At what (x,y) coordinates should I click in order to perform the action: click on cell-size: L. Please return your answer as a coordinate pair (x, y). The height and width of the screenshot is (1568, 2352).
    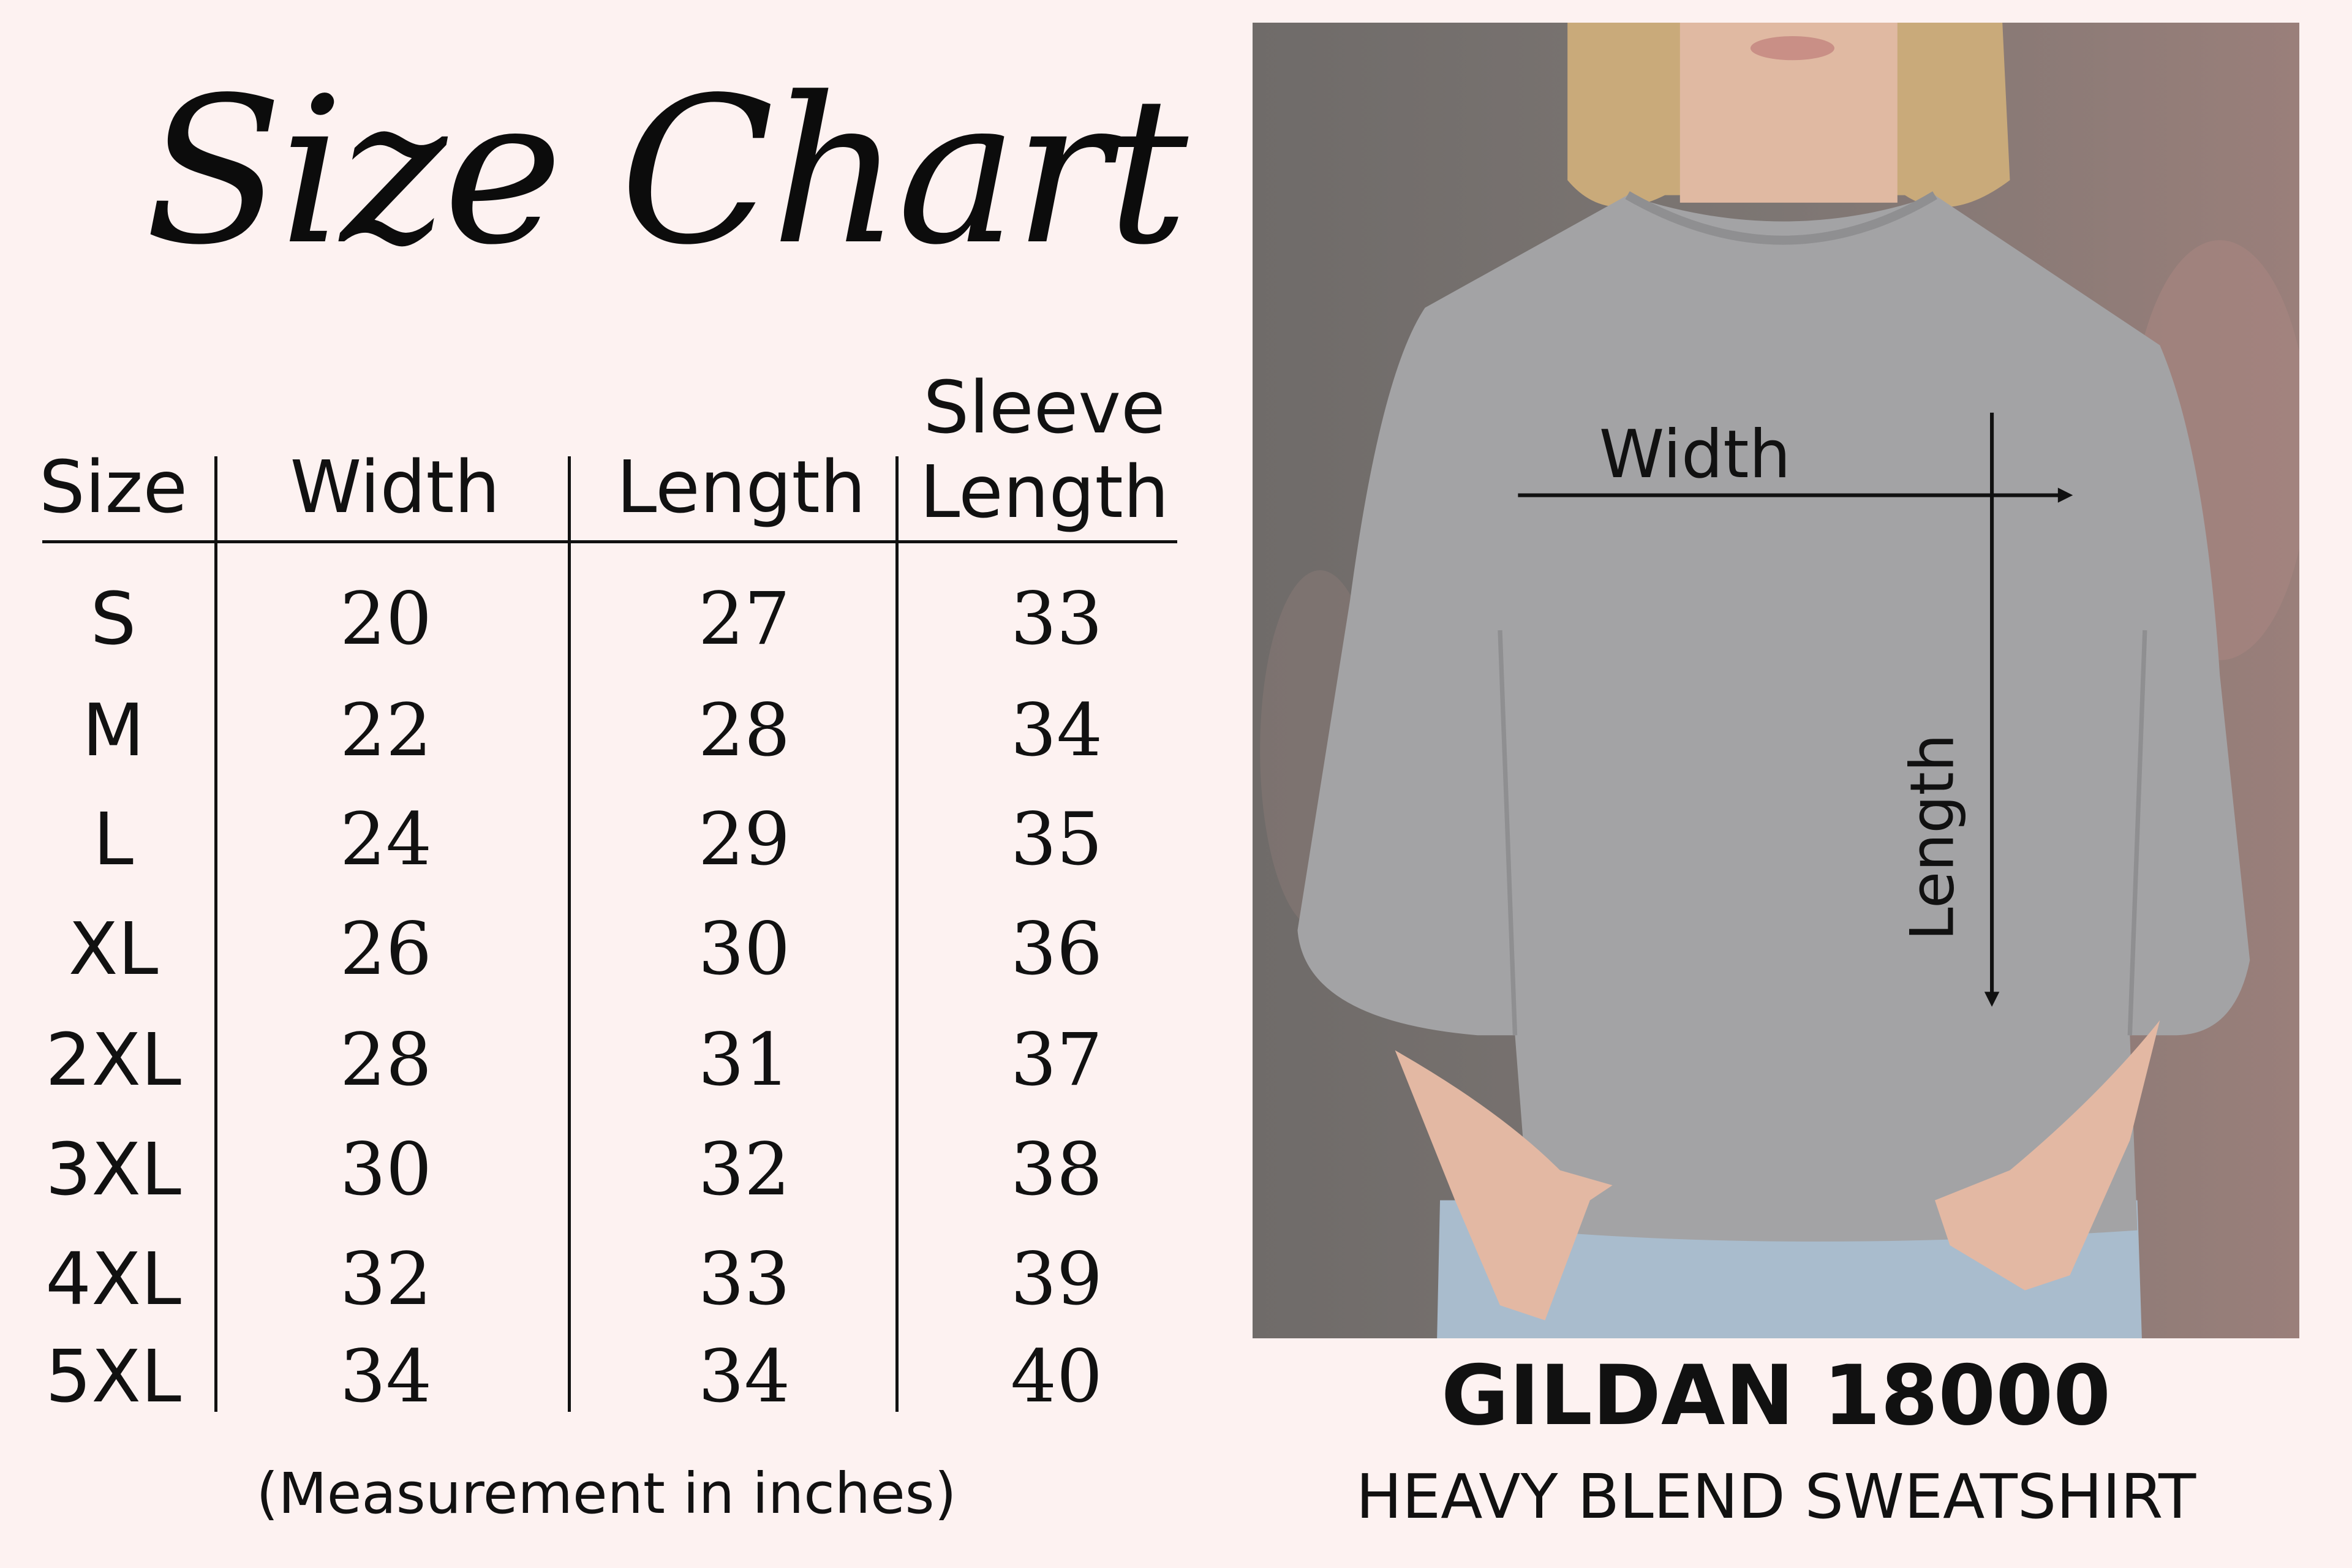
    Looking at the image, I should click on (114, 839).